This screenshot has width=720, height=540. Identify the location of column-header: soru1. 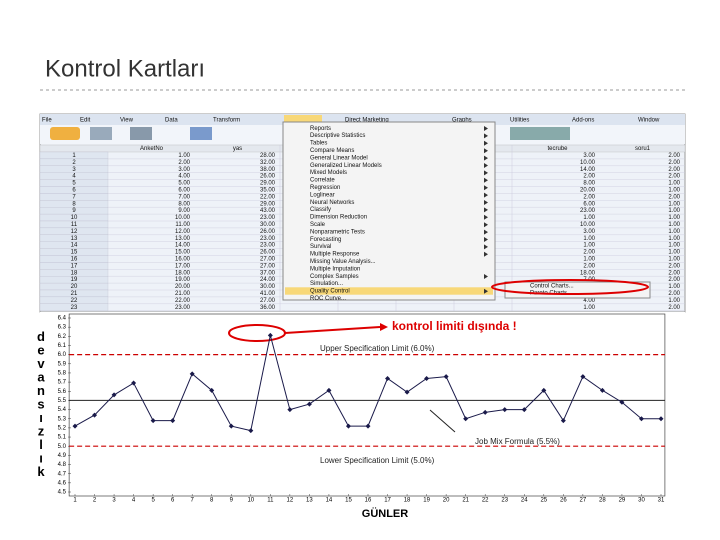
(643, 149).